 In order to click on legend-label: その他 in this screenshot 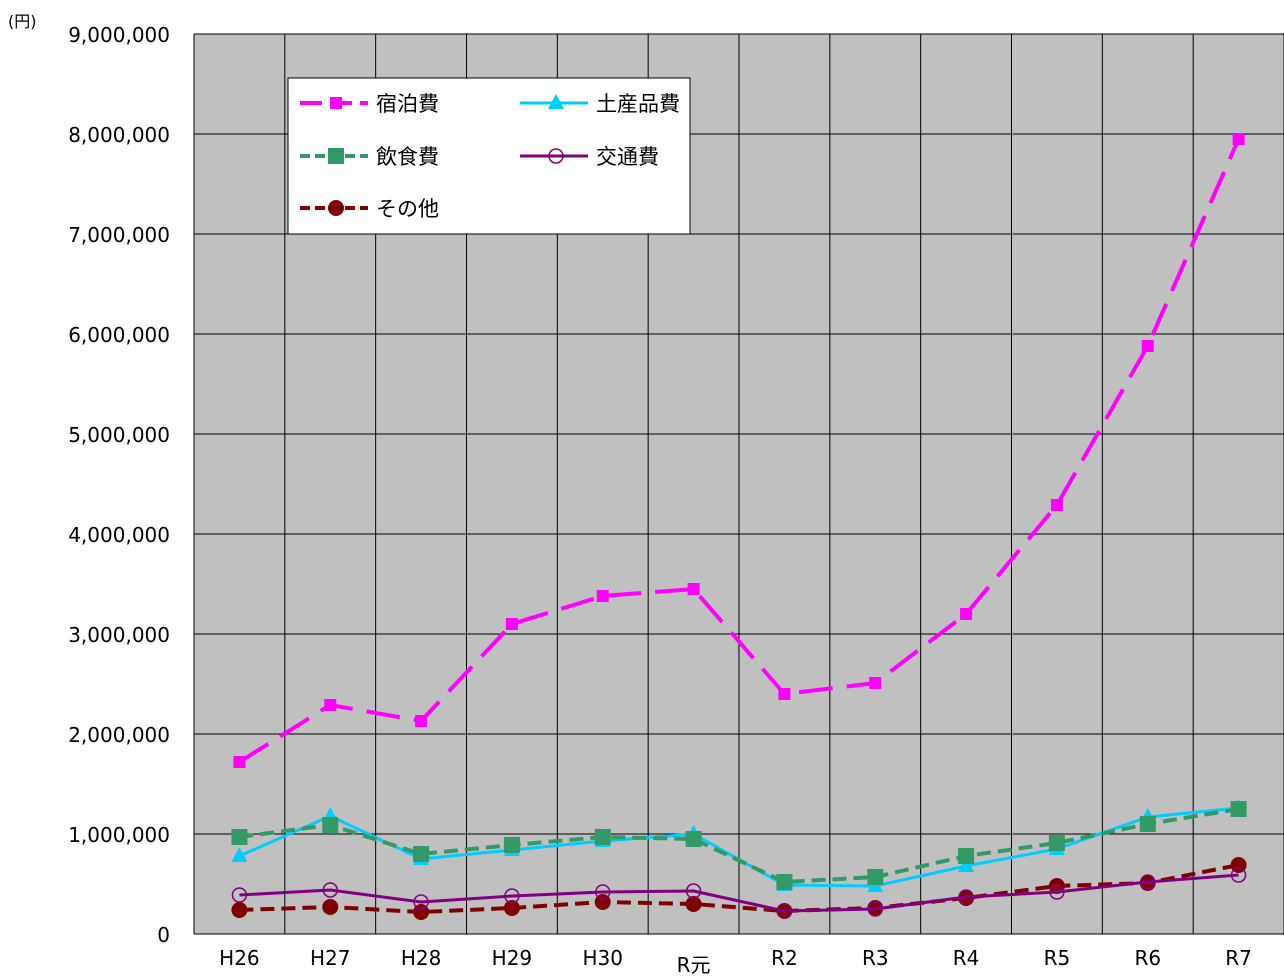, I will do `click(407, 209)`.